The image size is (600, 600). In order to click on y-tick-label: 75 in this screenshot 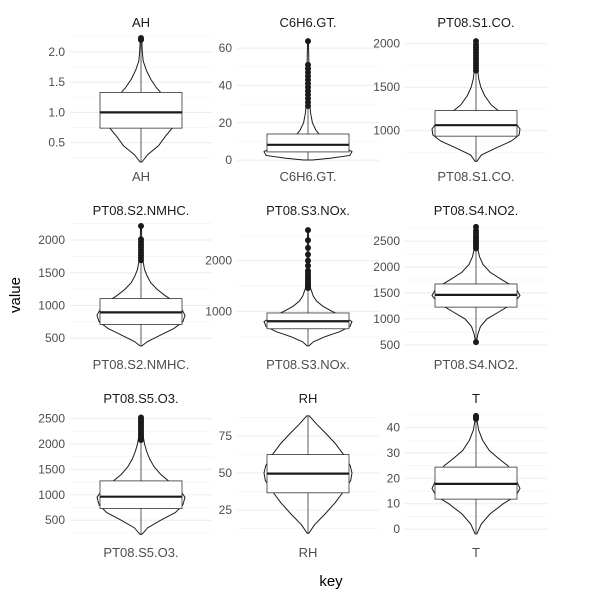, I will do `click(226, 436)`.